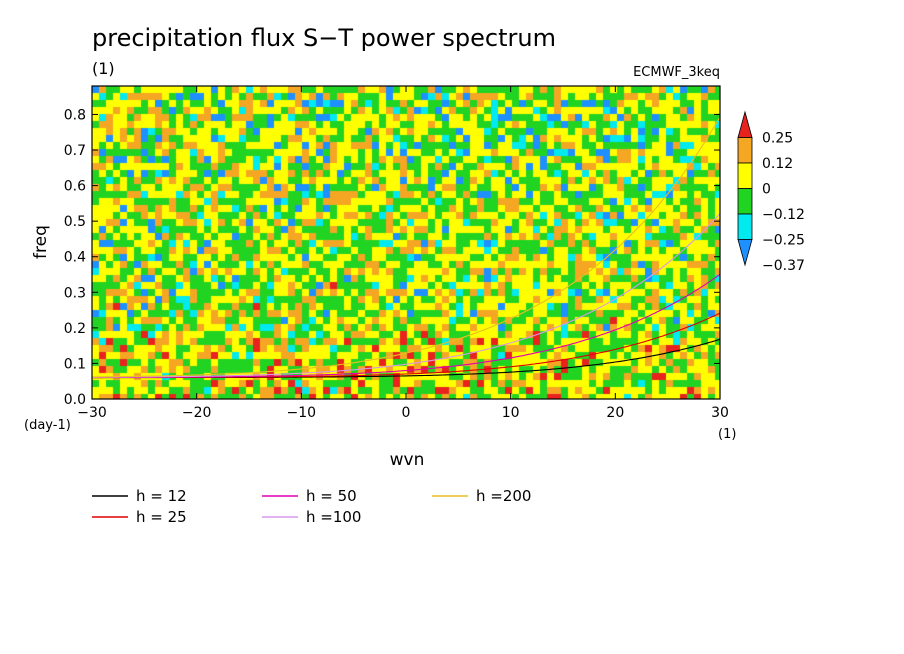  I want to click on y-tick-label: 0.6, so click(75, 187).